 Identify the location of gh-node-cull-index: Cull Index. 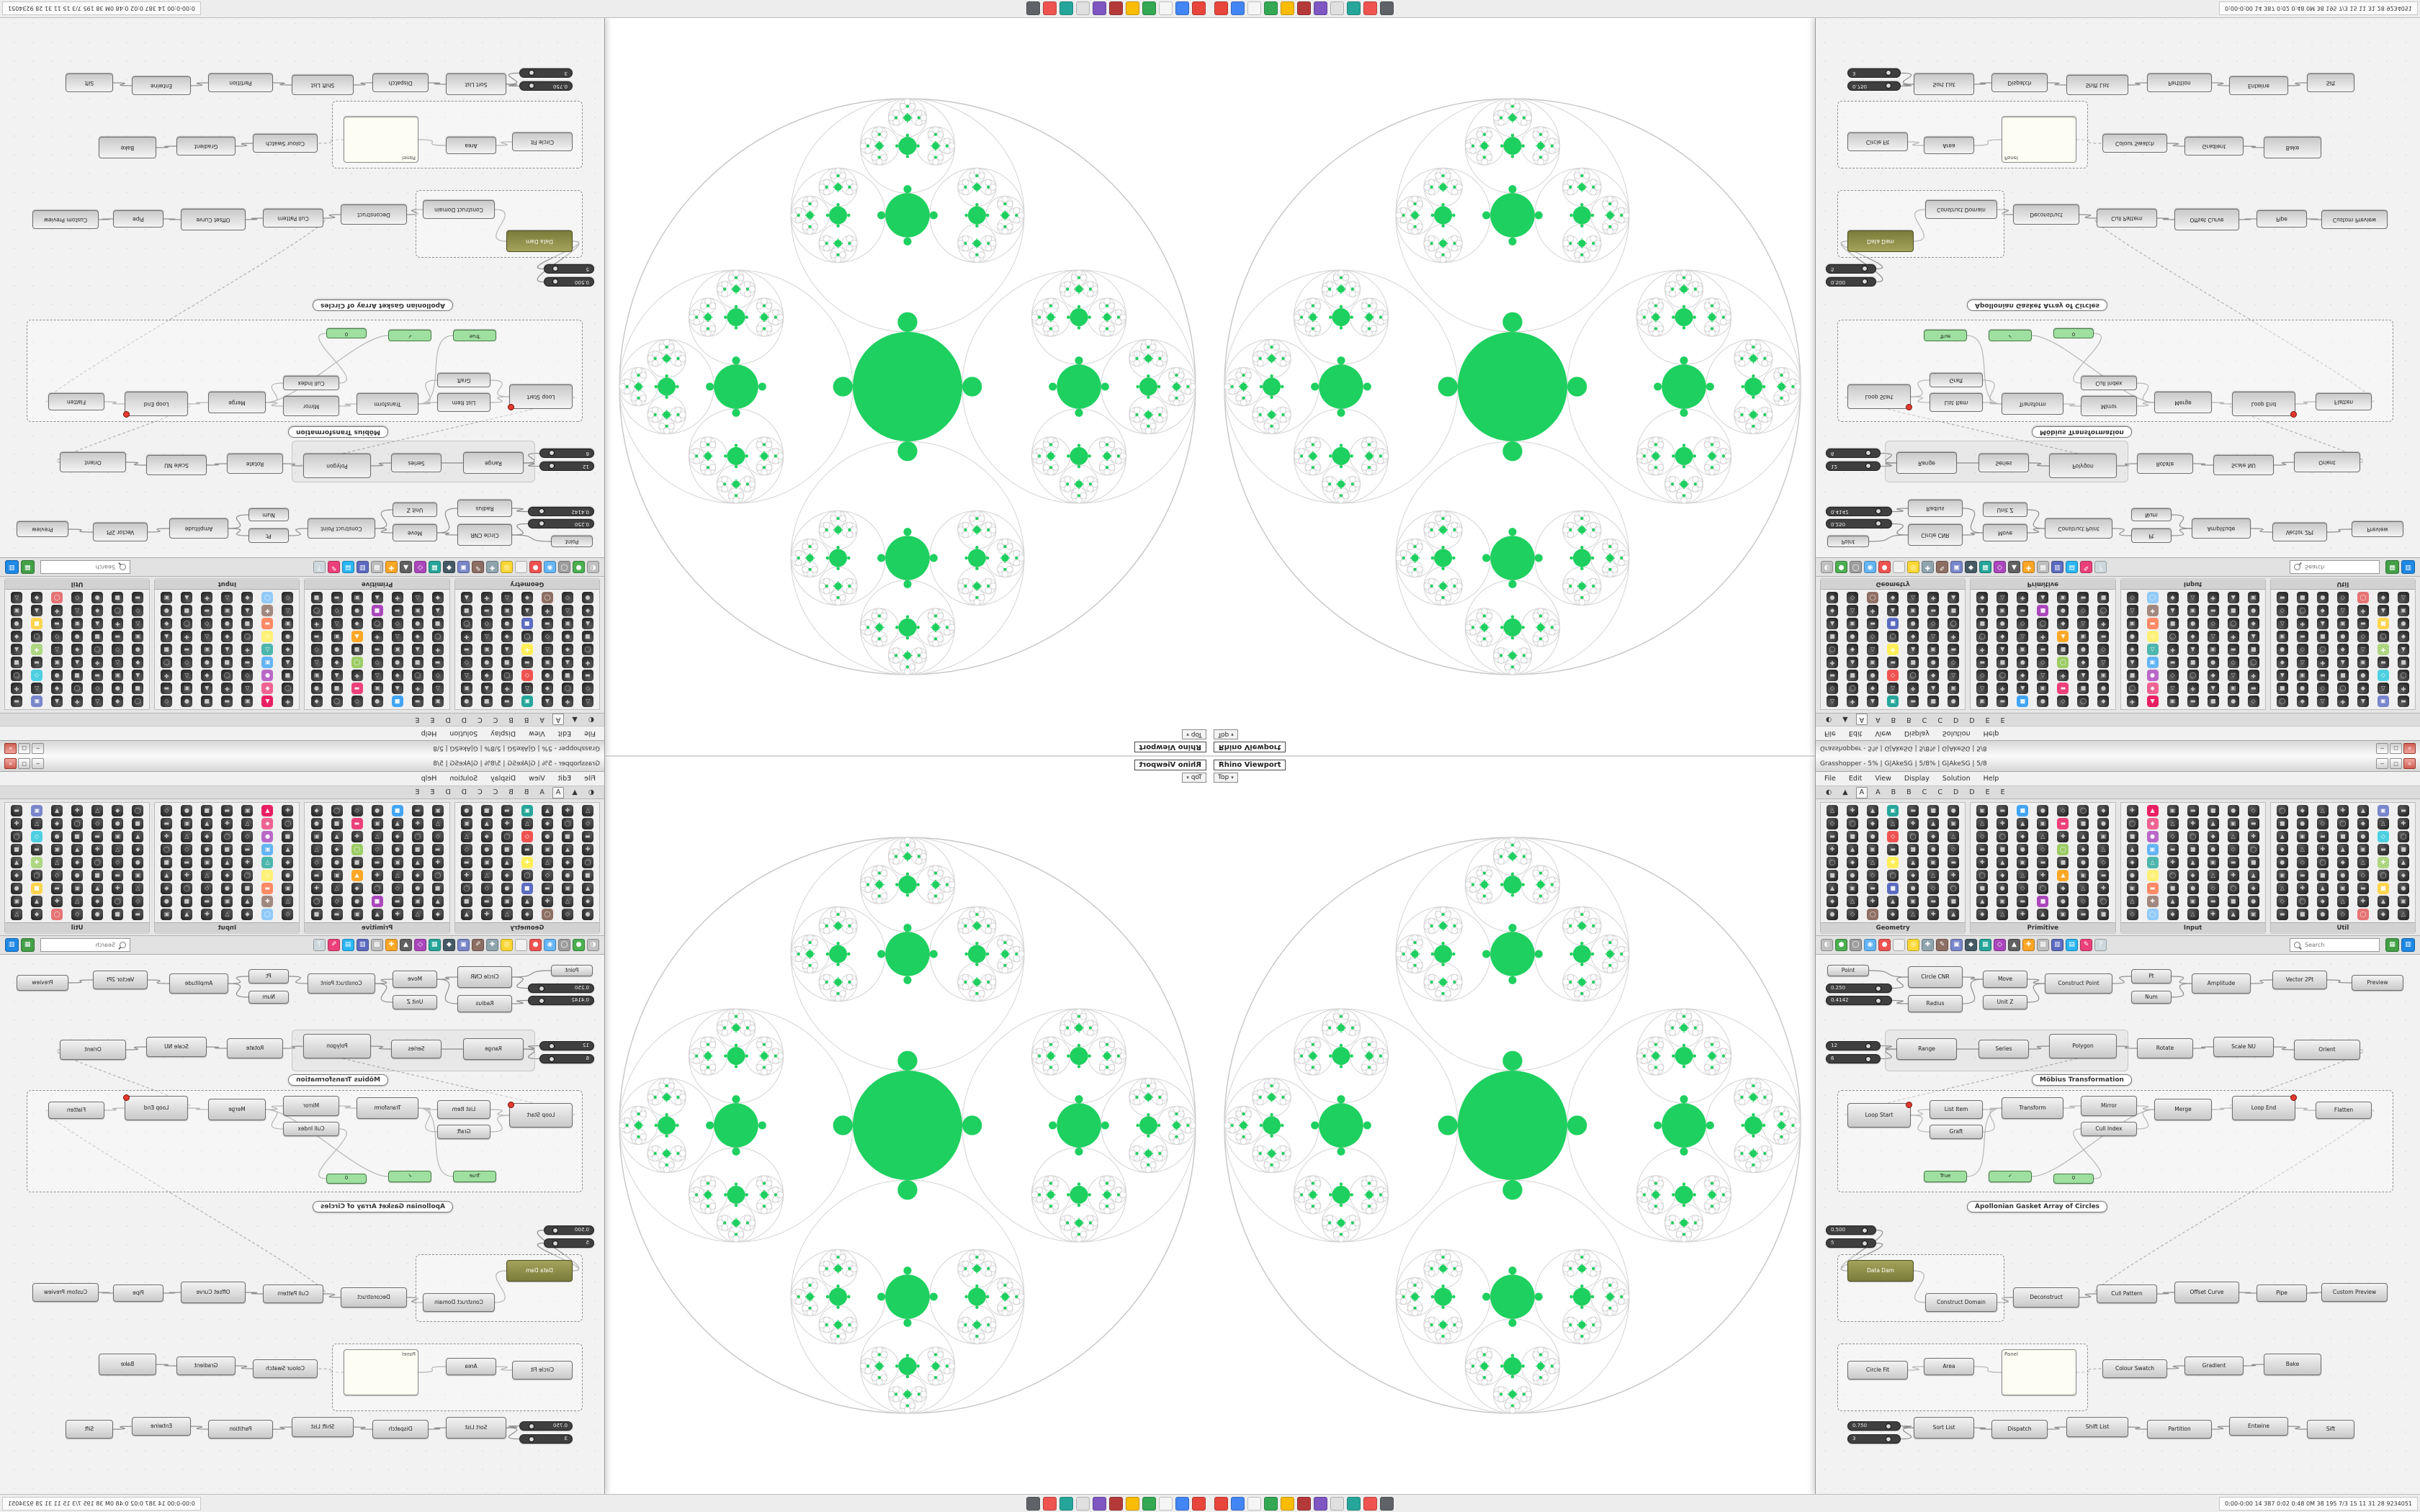
(311, 383).